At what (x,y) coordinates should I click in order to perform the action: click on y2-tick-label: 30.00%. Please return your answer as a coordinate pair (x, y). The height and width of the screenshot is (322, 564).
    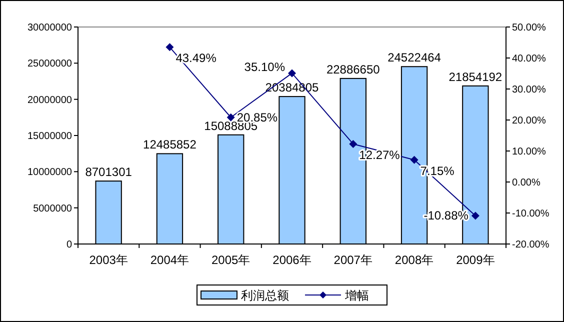
    Looking at the image, I should click on (529, 90).